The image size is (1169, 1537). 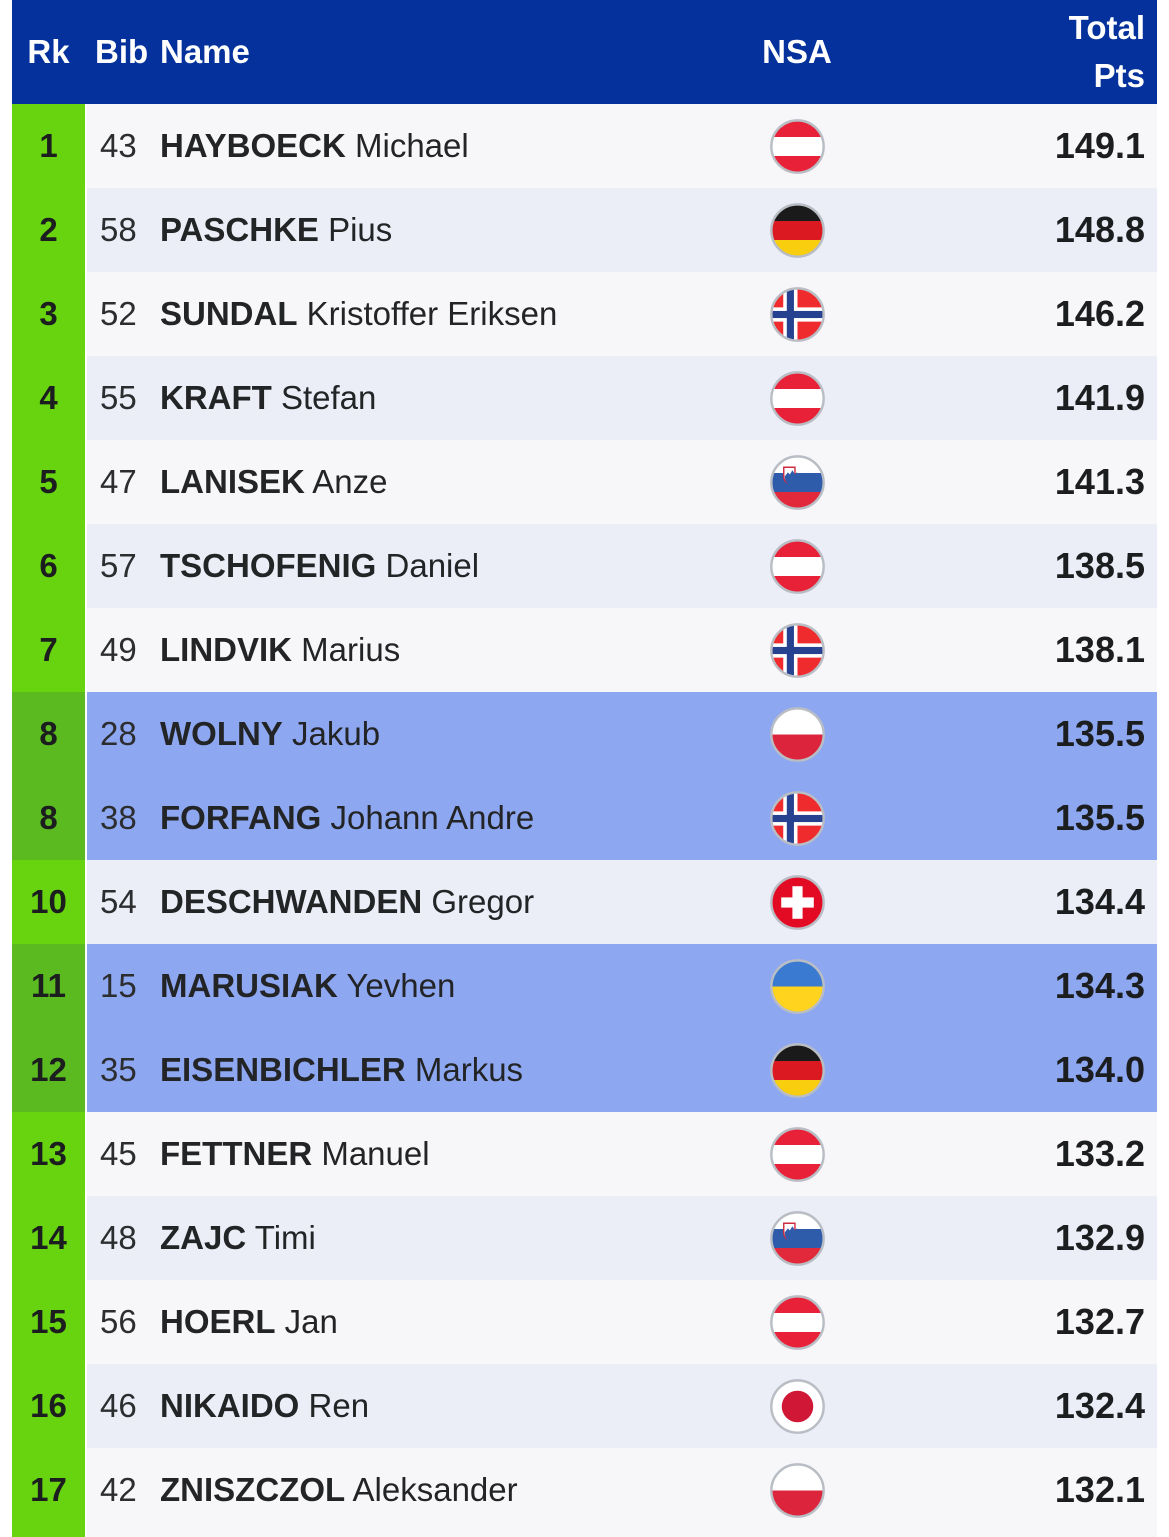 What do you see at coordinates (121, 1154) in the screenshot?
I see `bib-value: 45` at bounding box center [121, 1154].